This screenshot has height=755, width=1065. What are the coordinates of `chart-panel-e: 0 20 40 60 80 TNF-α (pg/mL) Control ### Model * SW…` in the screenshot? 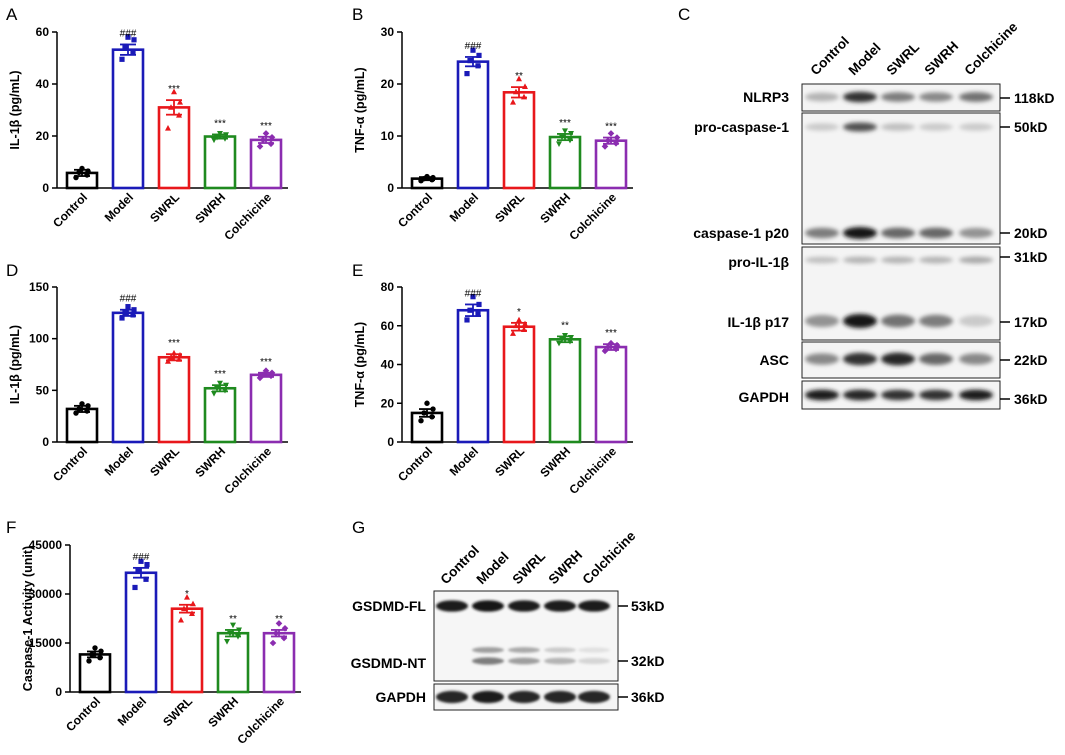 It's located at (493, 388).